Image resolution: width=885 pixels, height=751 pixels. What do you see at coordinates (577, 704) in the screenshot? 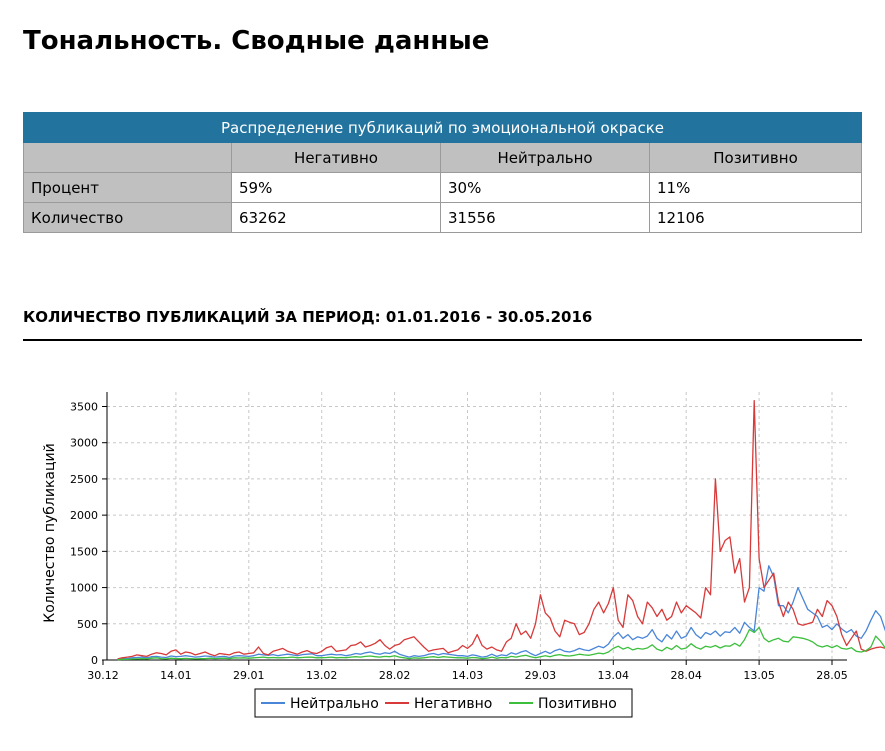
I see `legend-label: Позитивно` at bounding box center [577, 704].